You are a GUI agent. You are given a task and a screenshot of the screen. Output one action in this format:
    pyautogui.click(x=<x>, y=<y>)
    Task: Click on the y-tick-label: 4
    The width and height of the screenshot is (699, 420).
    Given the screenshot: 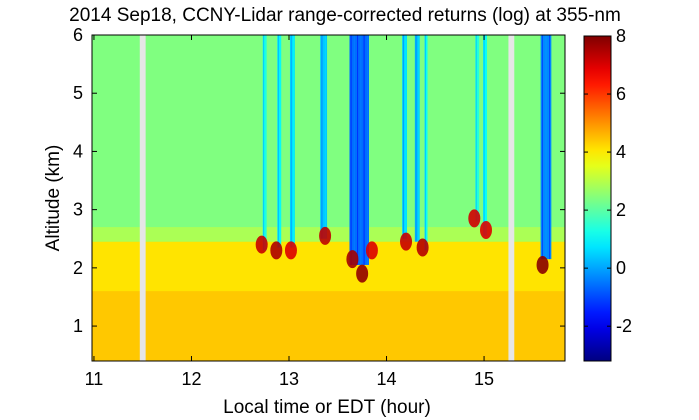 What is the action you would take?
    pyautogui.click(x=78, y=151)
    